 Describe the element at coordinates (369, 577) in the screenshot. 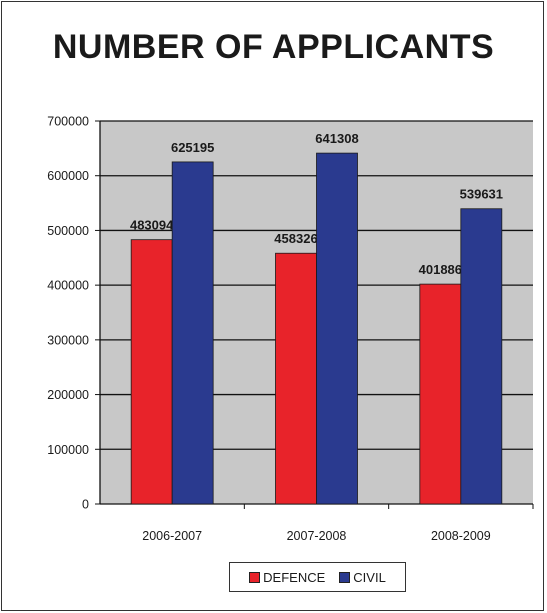

I see `legend-label-civil: CIVIL` at that location.